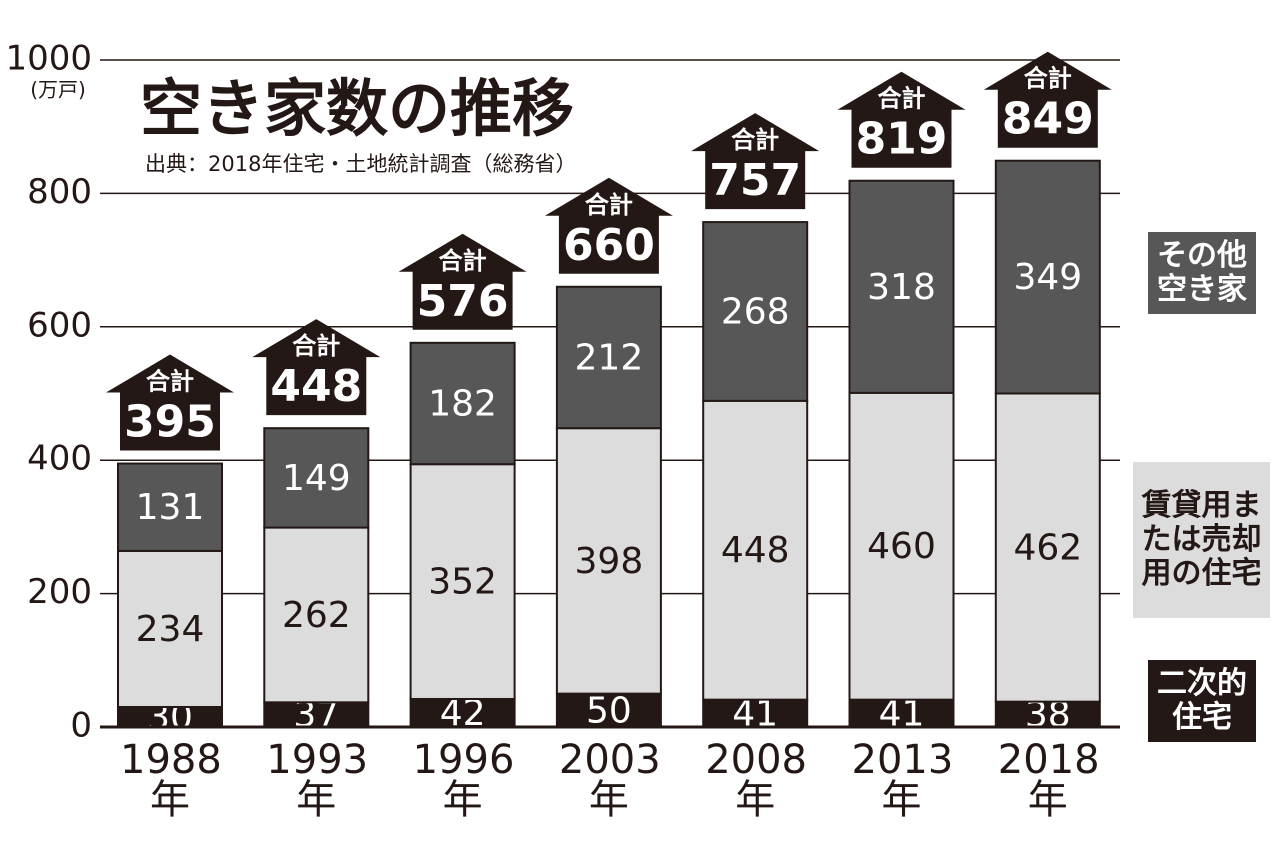  I want to click on value-label: 462, so click(1047, 548).